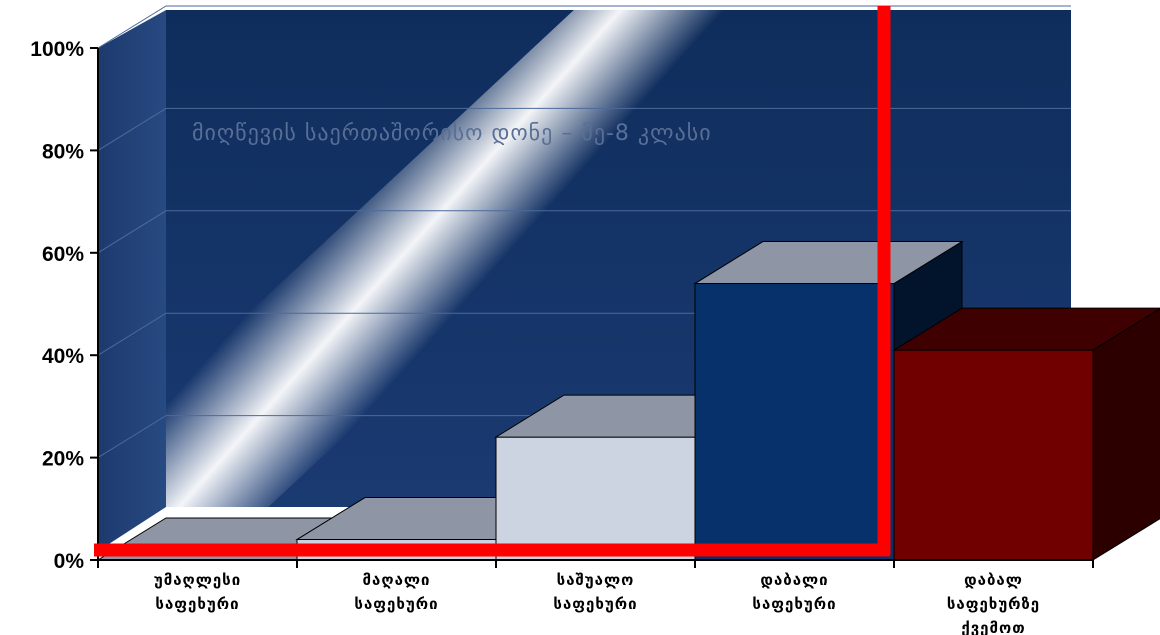  I want to click on y-axis-ticks: 0% 20% 40% 60% 80% 100%, so click(64, 305).